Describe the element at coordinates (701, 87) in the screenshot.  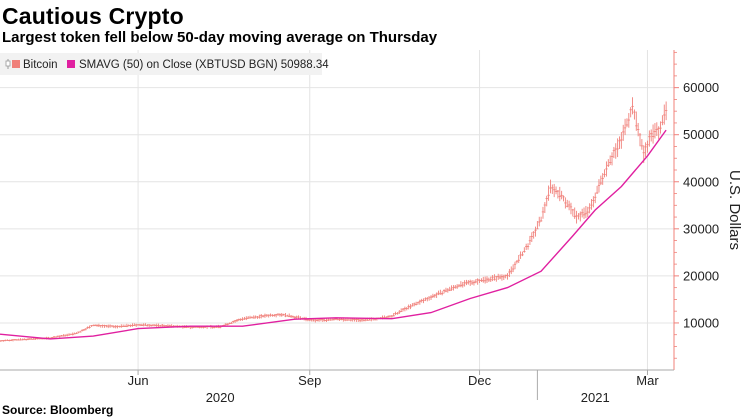
I see `y-tick-label: 60000` at that location.